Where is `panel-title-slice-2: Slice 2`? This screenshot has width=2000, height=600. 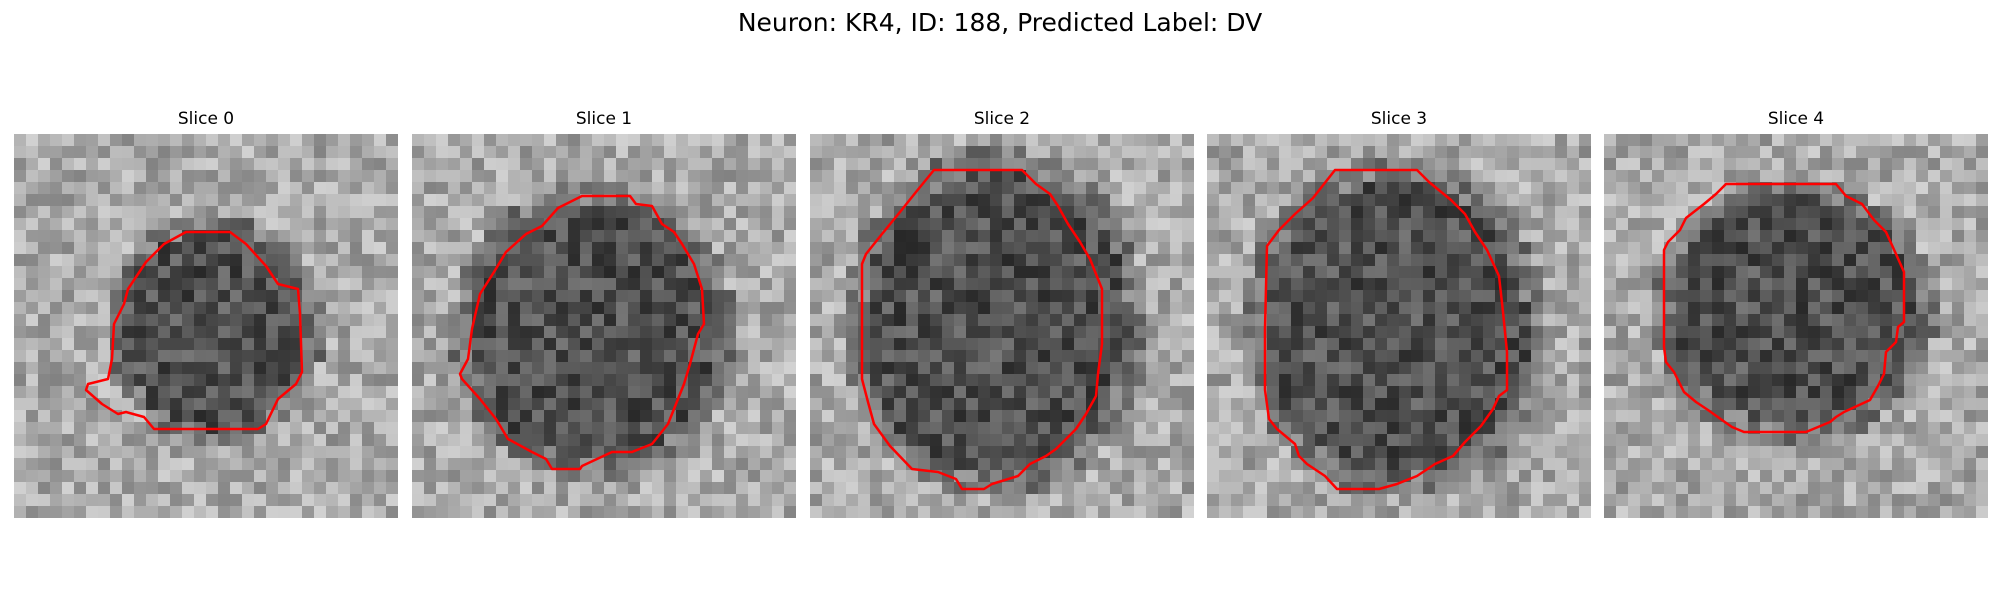
panel-title-slice-2: Slice 2 is located at coordinates (1002, 119).